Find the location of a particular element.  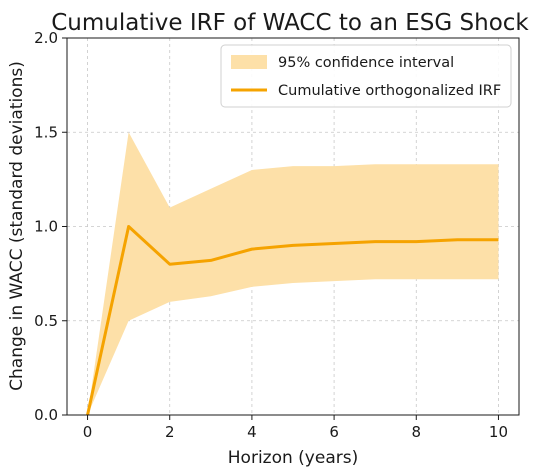

x-tick-label: 10 is located at coordinates (498, 432).